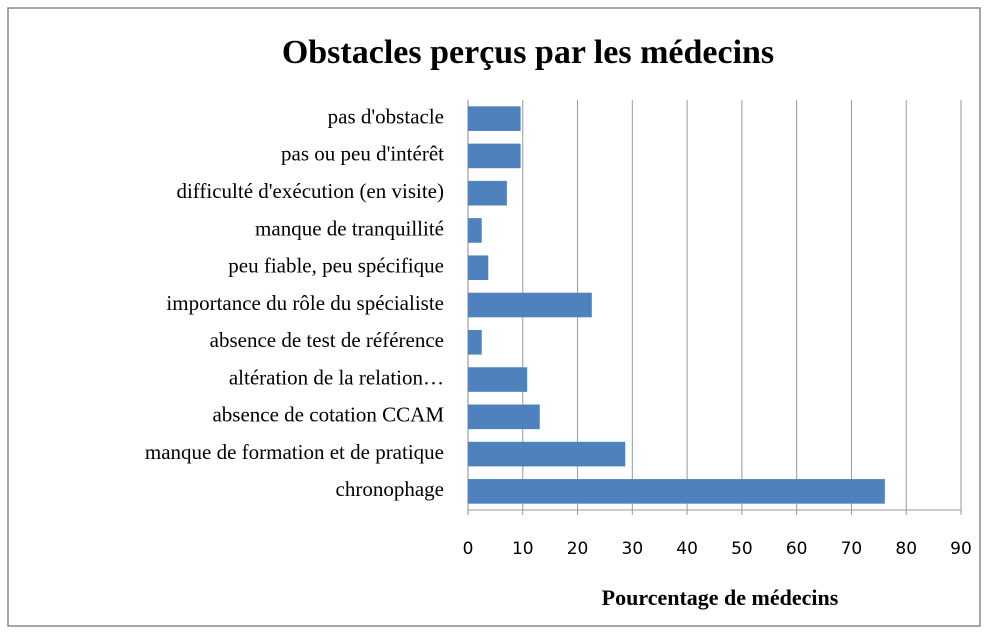 The height and width of the screenshot is (634, 988). What do you see at coordinates (528, 52) in the screenshot?
I see `chart-title: Obstacles perçus par les médecins` at bounding box center [528, 52].